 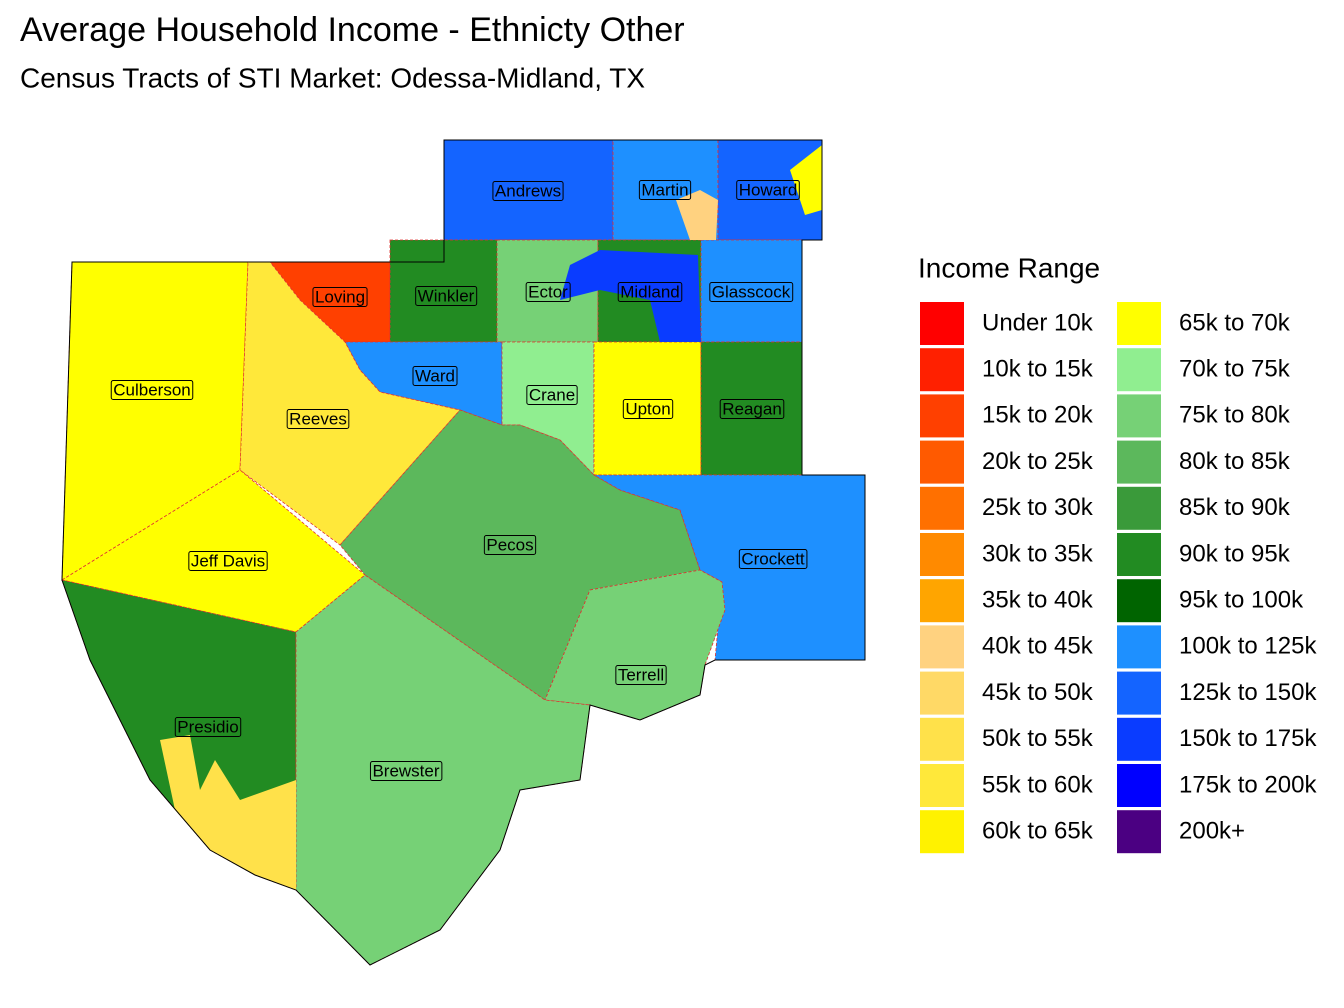 I want to click on county-label: Glasscock, so click(x=751, y=291).